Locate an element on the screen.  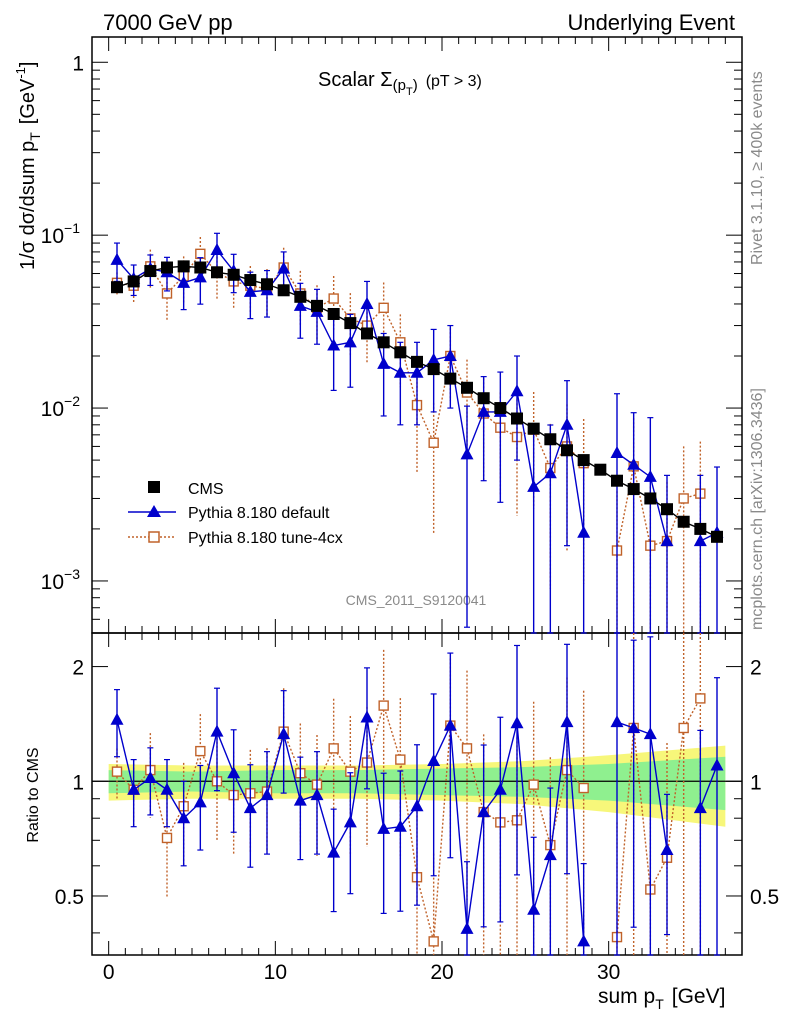
ylabel-close: ] is located at coordinates (28, 65).